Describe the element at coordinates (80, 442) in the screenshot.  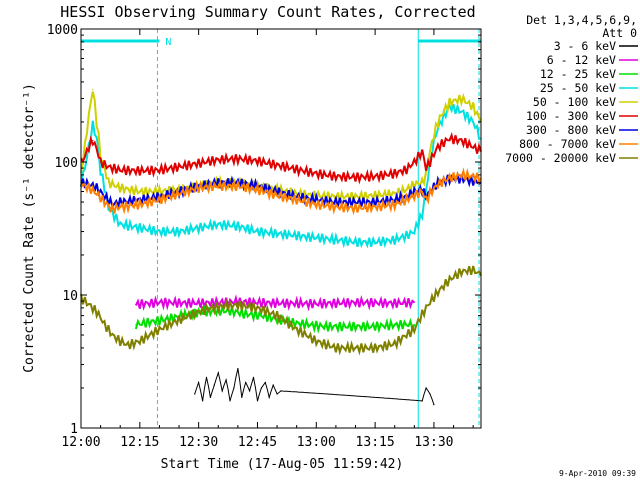
I see `x-tick-label-0: 12:00` at that location.